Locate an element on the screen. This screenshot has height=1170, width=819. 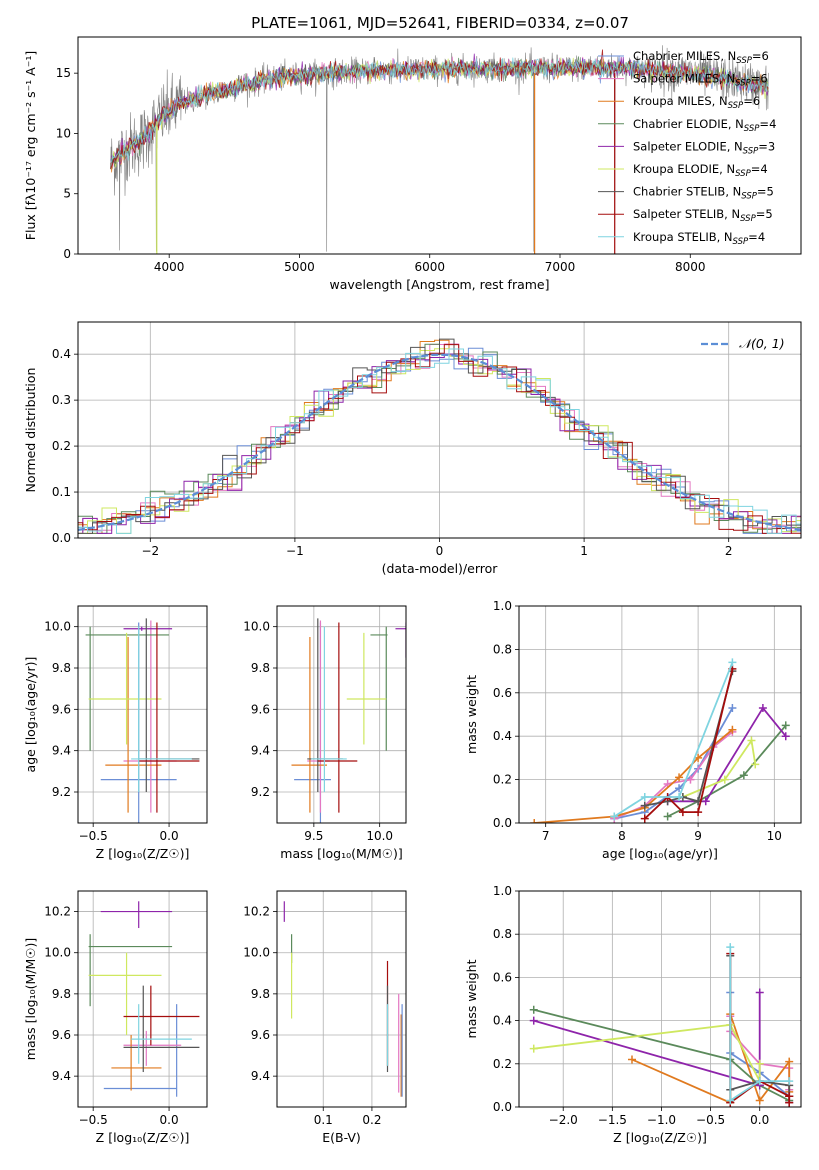
x-tick-label: 9 is located at coordinates (698, 836).